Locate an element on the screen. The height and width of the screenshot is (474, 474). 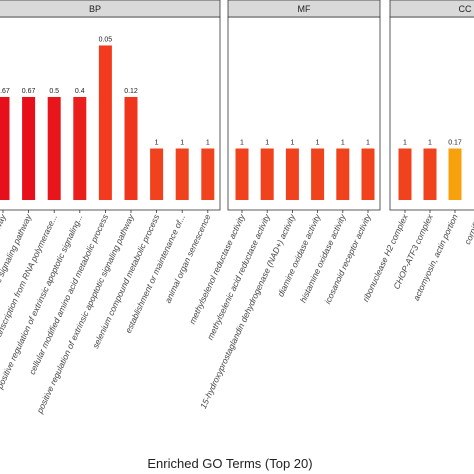
facet-label: CC is located at coordinates (465, 9).